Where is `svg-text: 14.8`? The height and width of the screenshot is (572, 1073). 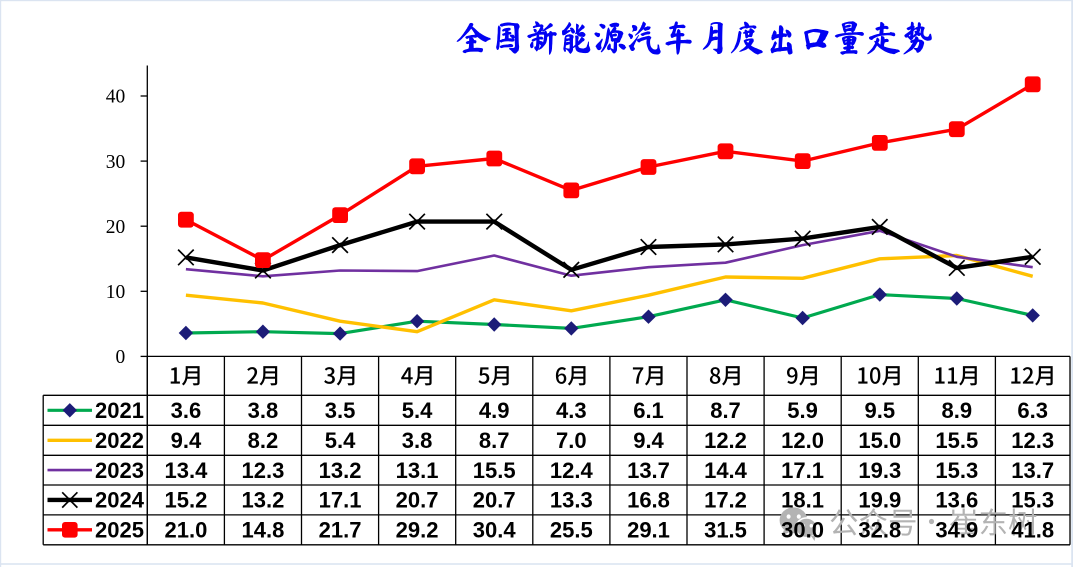 svg-text: 14.8 is located at coordinates (262, 529).